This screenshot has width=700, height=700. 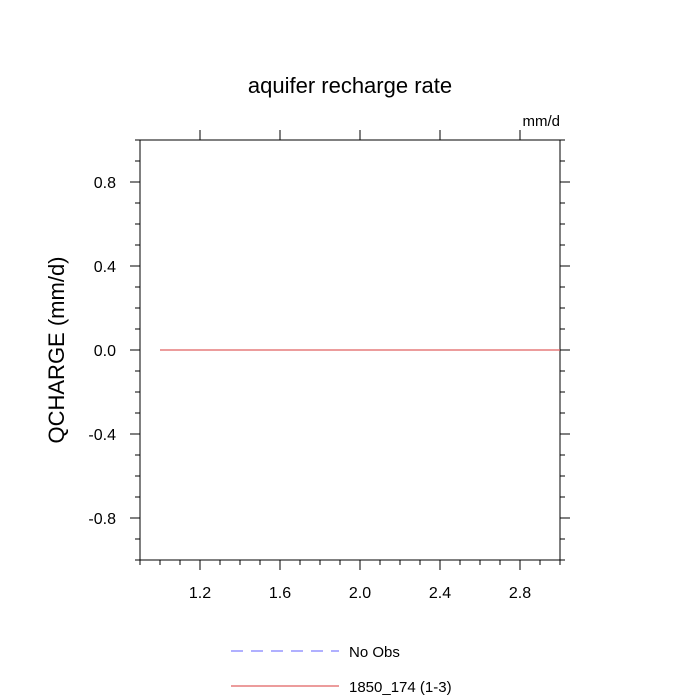 I want to click on x-tick-label: 1.2, so click(x=200, y=593).